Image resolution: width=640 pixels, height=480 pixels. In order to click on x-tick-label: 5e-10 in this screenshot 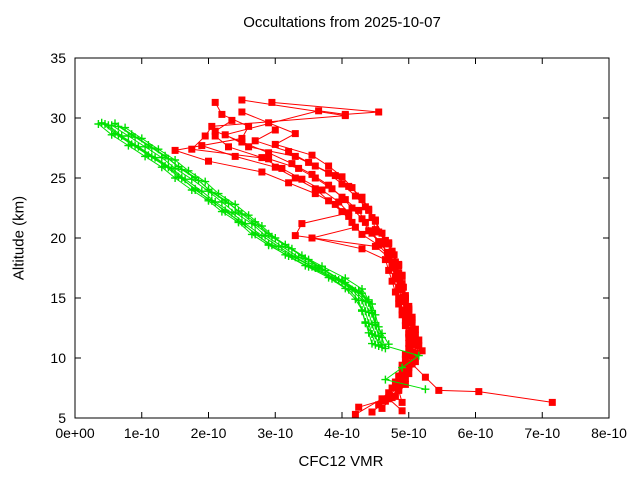, I will do `click(409, 433)`.